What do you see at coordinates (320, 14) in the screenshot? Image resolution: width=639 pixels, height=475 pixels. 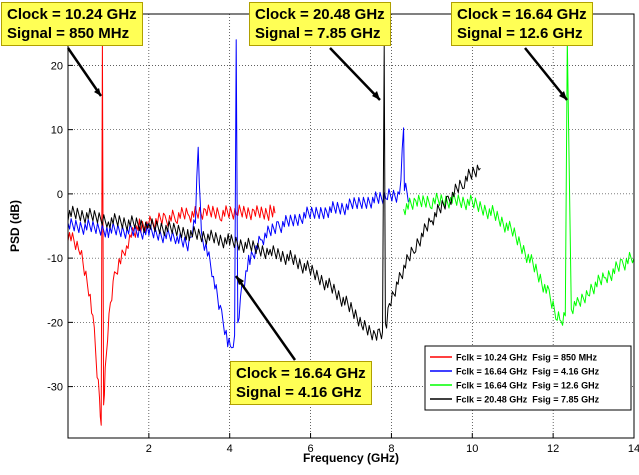 I see `annotation-line: Clock = 20.48 GHz` at bounding box center [320, 14].